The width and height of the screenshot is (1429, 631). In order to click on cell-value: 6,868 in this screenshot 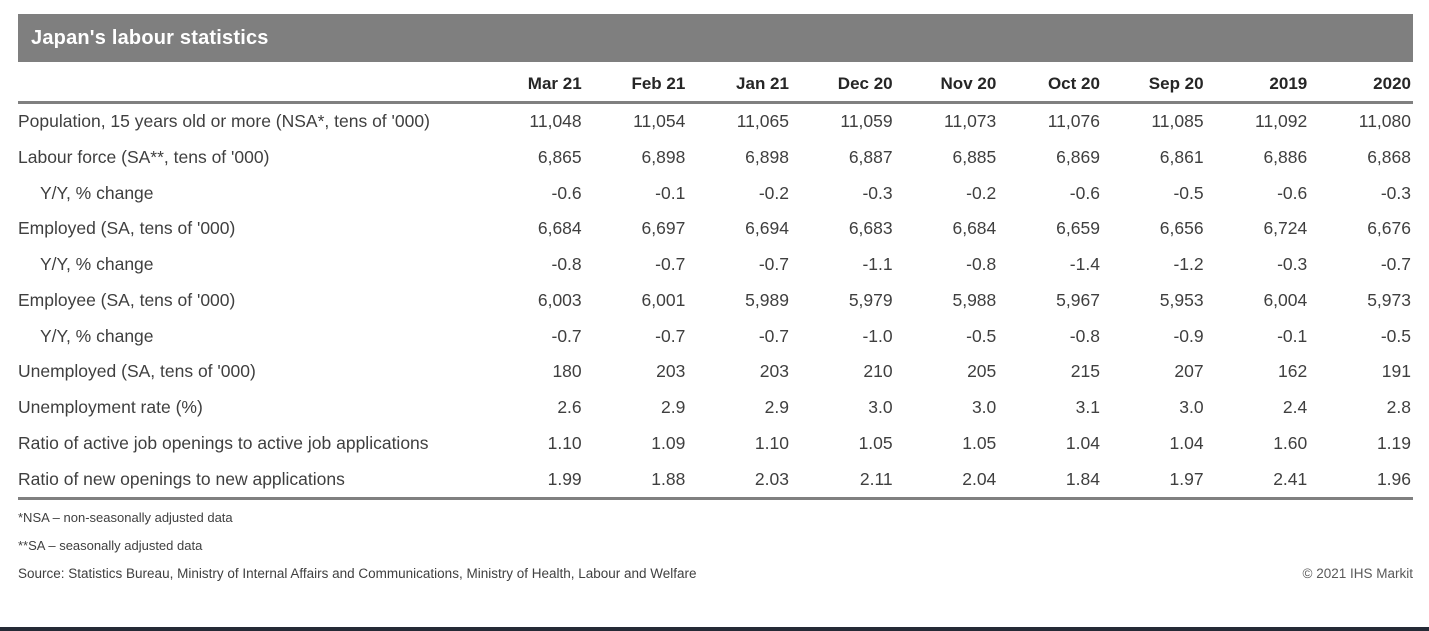, I will do `click(1389, 156)`.